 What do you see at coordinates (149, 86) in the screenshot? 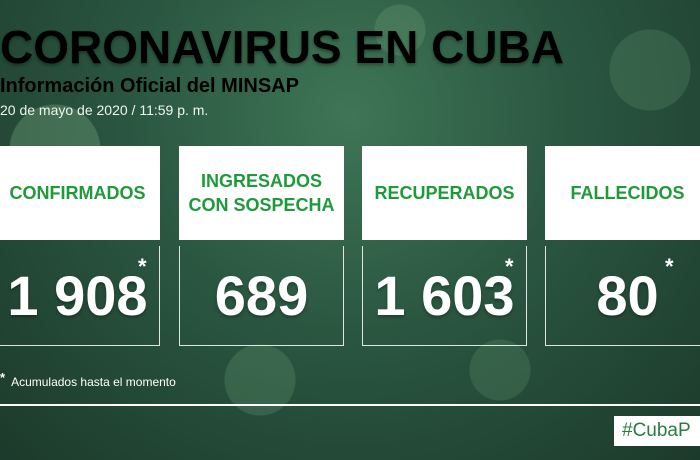
I see `page-subtitle: Información Oficial del MINSAP` at bounding box center [149, 86].